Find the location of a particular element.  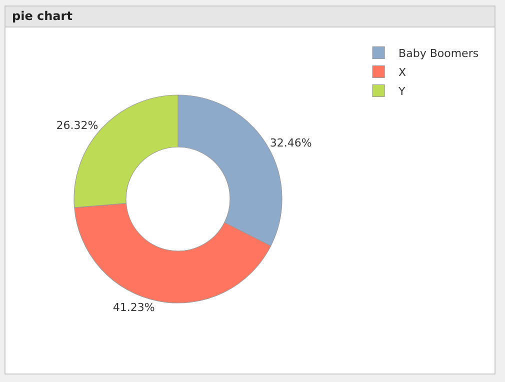

chart-title: pie chart is located at coordinates (42, 16).